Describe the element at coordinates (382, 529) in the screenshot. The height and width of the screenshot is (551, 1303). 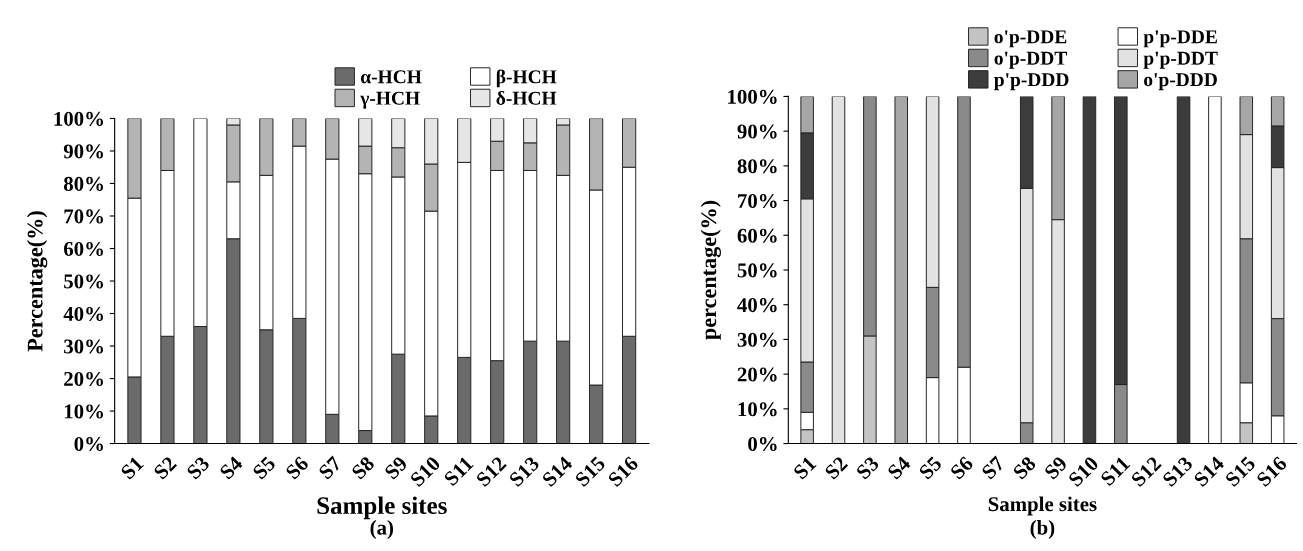
I see `text: (a)` at that location.